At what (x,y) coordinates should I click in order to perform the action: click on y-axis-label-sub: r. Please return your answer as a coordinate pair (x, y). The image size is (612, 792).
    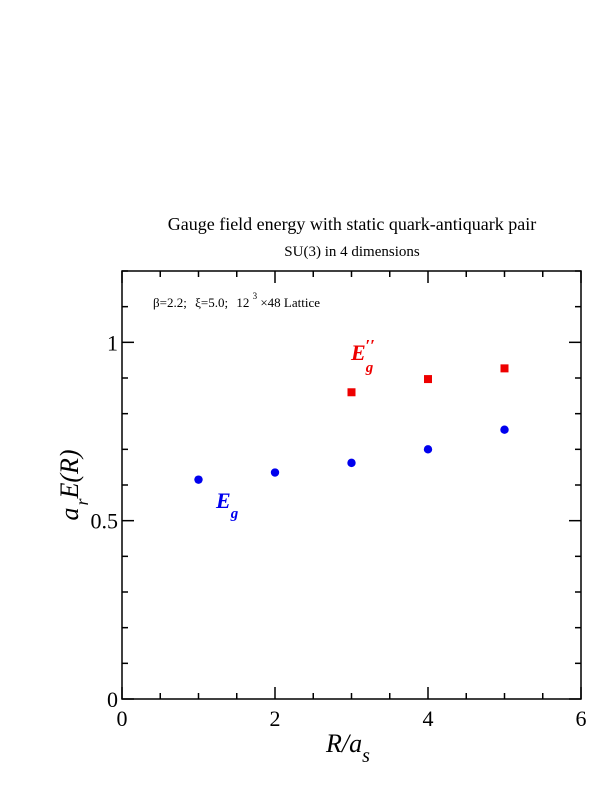
    Looking at the image, I should click on (82, 502).